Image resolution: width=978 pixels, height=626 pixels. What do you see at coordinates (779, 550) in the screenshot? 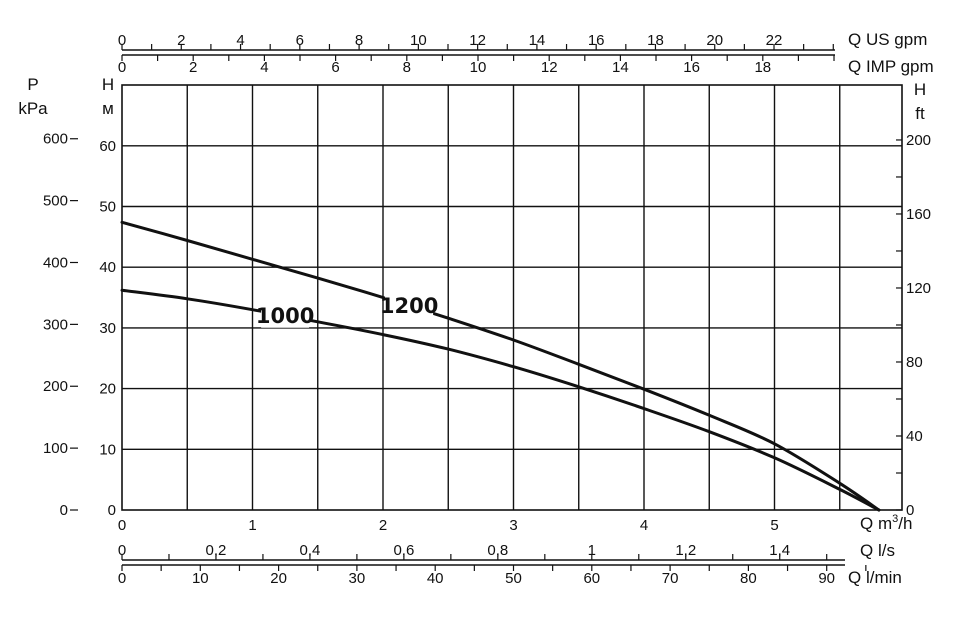
I see `ls-tick-label: 1,4` at bounding box center [779, 550].